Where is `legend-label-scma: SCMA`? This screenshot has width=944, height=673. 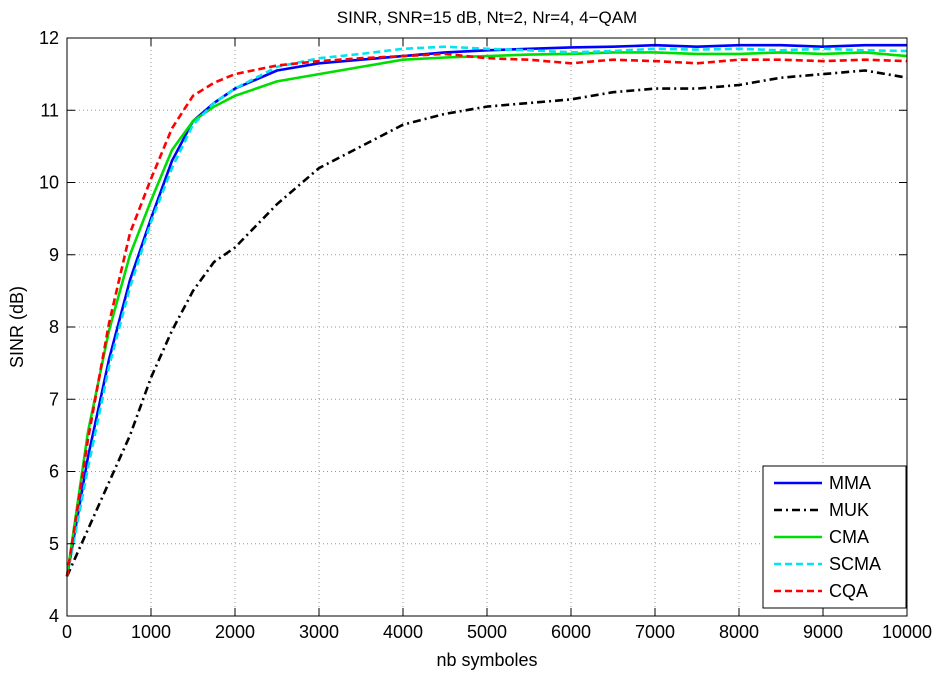
legend-label-scma: SCMA is located at coordinates (855, 564).